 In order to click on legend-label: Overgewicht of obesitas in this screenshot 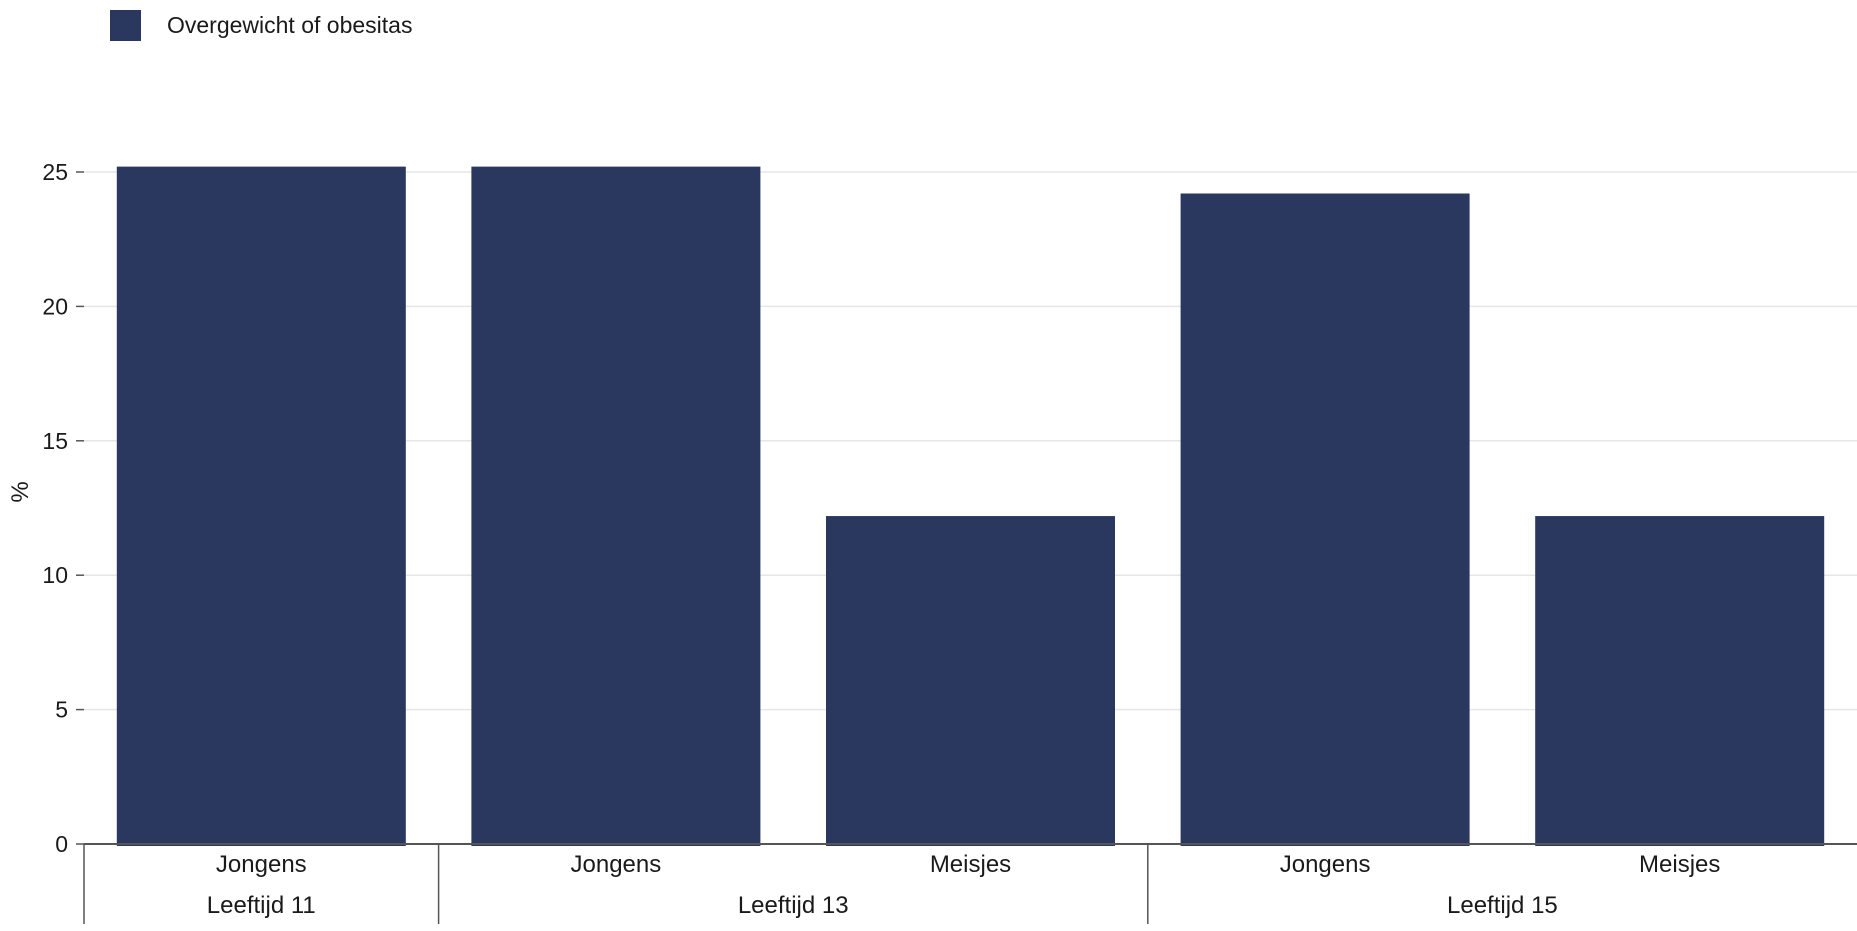, I will do `click(290, 25)`.